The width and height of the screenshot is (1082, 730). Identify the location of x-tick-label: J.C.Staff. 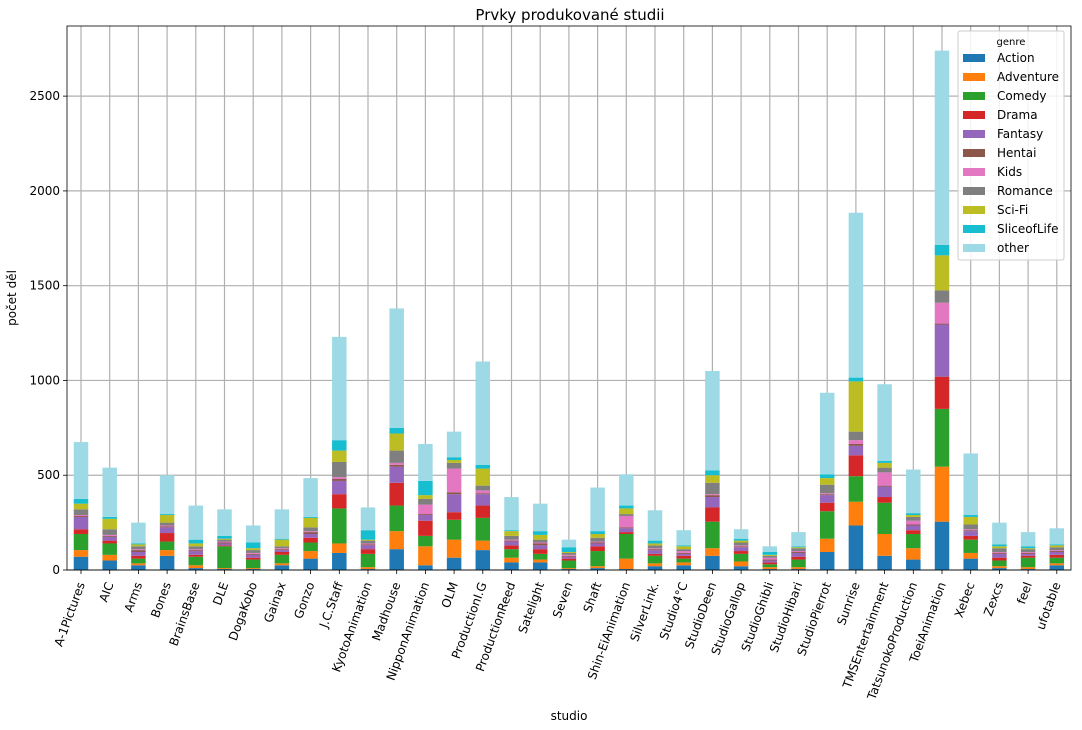
(331, 605).